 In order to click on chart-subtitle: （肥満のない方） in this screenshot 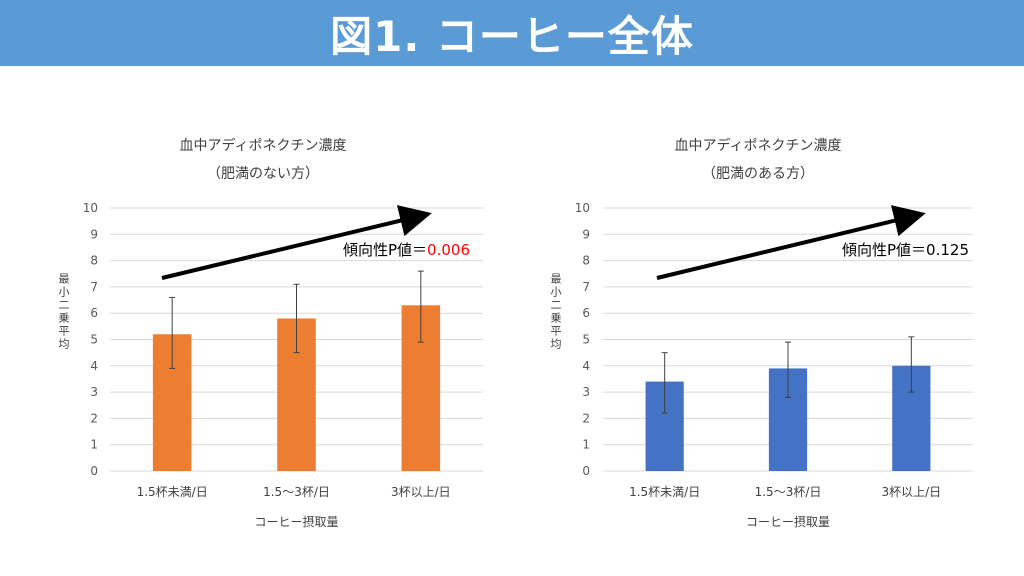, I will do `click(263, 174)`.